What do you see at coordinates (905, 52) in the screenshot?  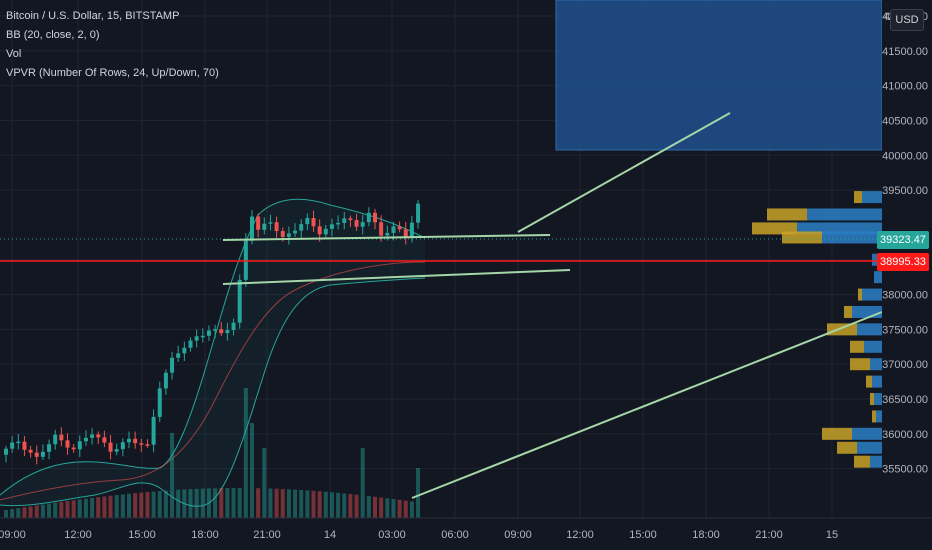 I see `price-axis-label: 41500.00` at bounding box center [905, 52].